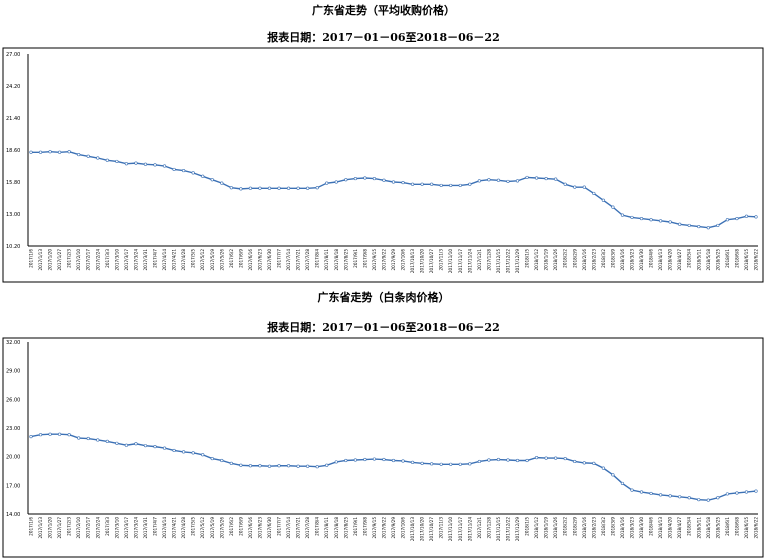  I want to click on x-tick-label: 2017/10/27, so click(431, 261).